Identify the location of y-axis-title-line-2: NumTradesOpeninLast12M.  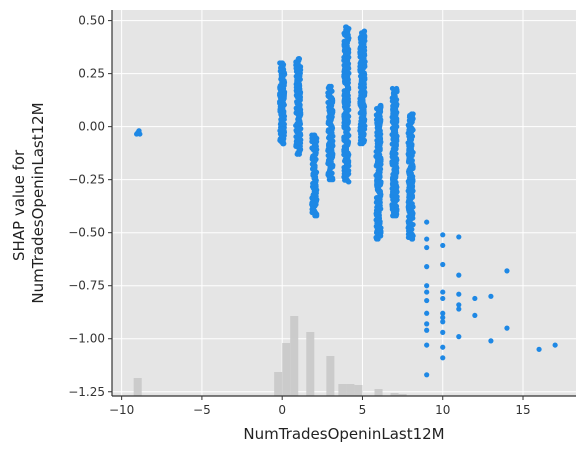
(38, 202).